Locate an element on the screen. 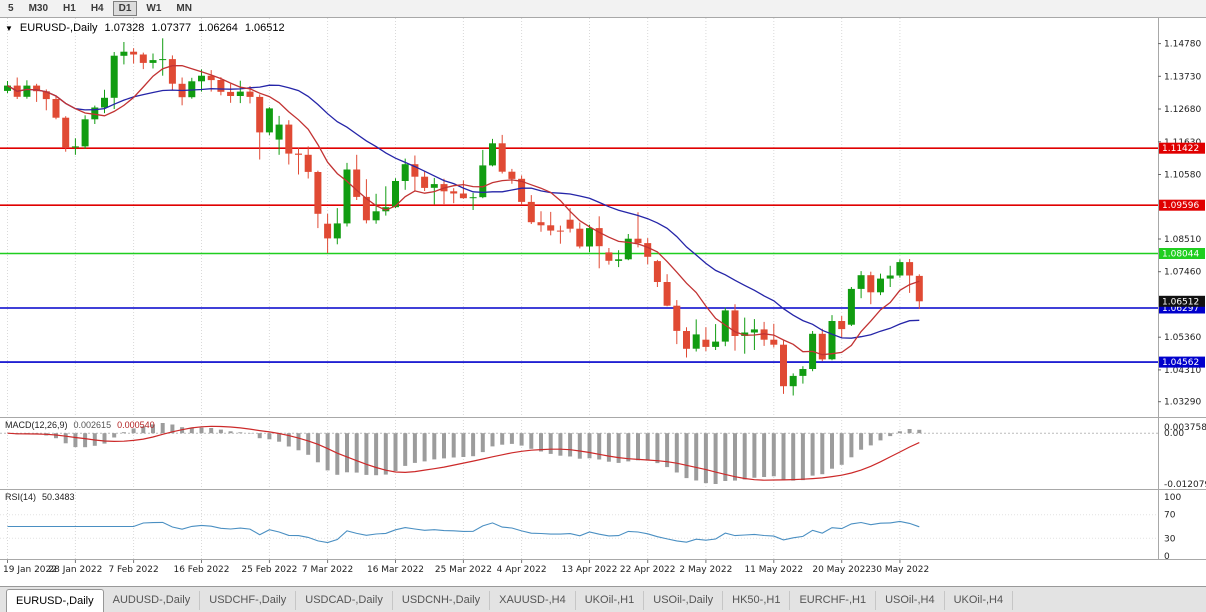 The width and height of the screenshot is (1206, 612). timeframe-m30: M30 is located at coordinates (38, 8).